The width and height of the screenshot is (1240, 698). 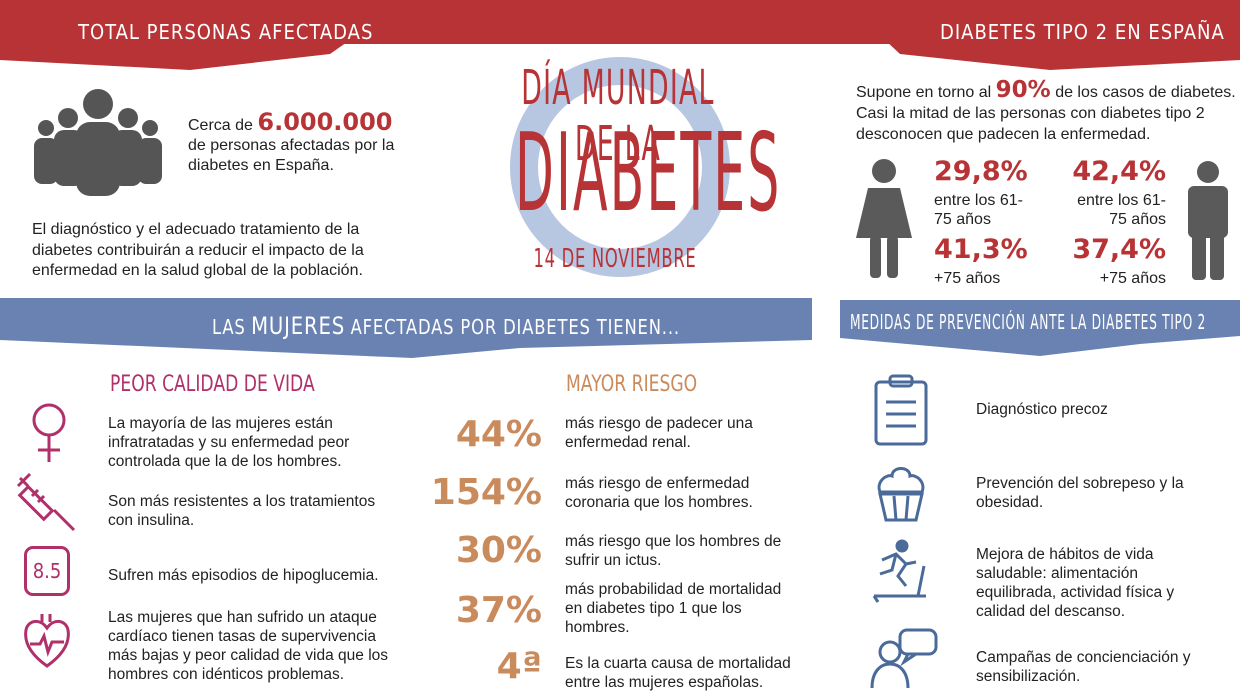 I want to click on top-band, so click(x=620, y=22).